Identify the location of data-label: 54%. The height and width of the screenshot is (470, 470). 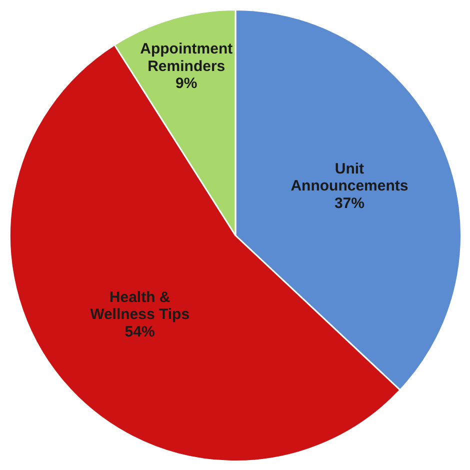
(139, 331).